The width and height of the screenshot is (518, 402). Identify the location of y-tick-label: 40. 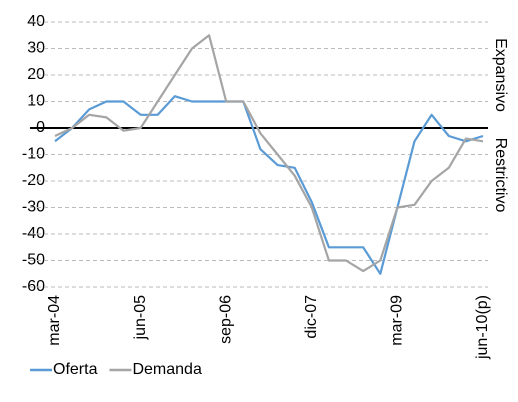
(36, 21).